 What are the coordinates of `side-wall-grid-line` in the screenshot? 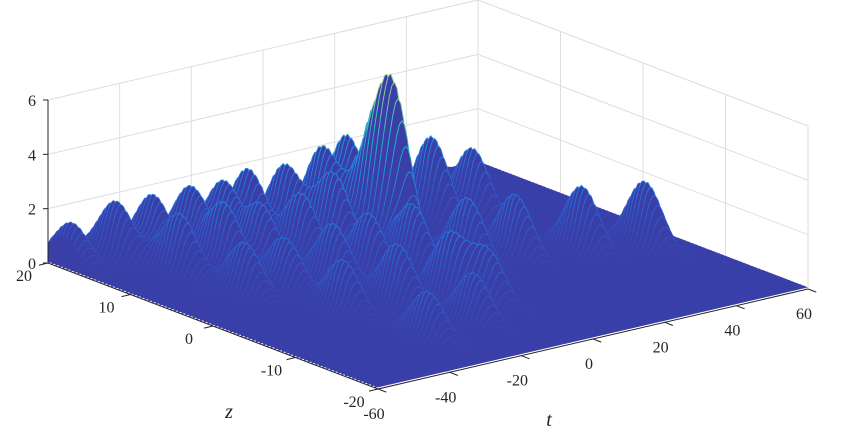 It's located at (643, 172).